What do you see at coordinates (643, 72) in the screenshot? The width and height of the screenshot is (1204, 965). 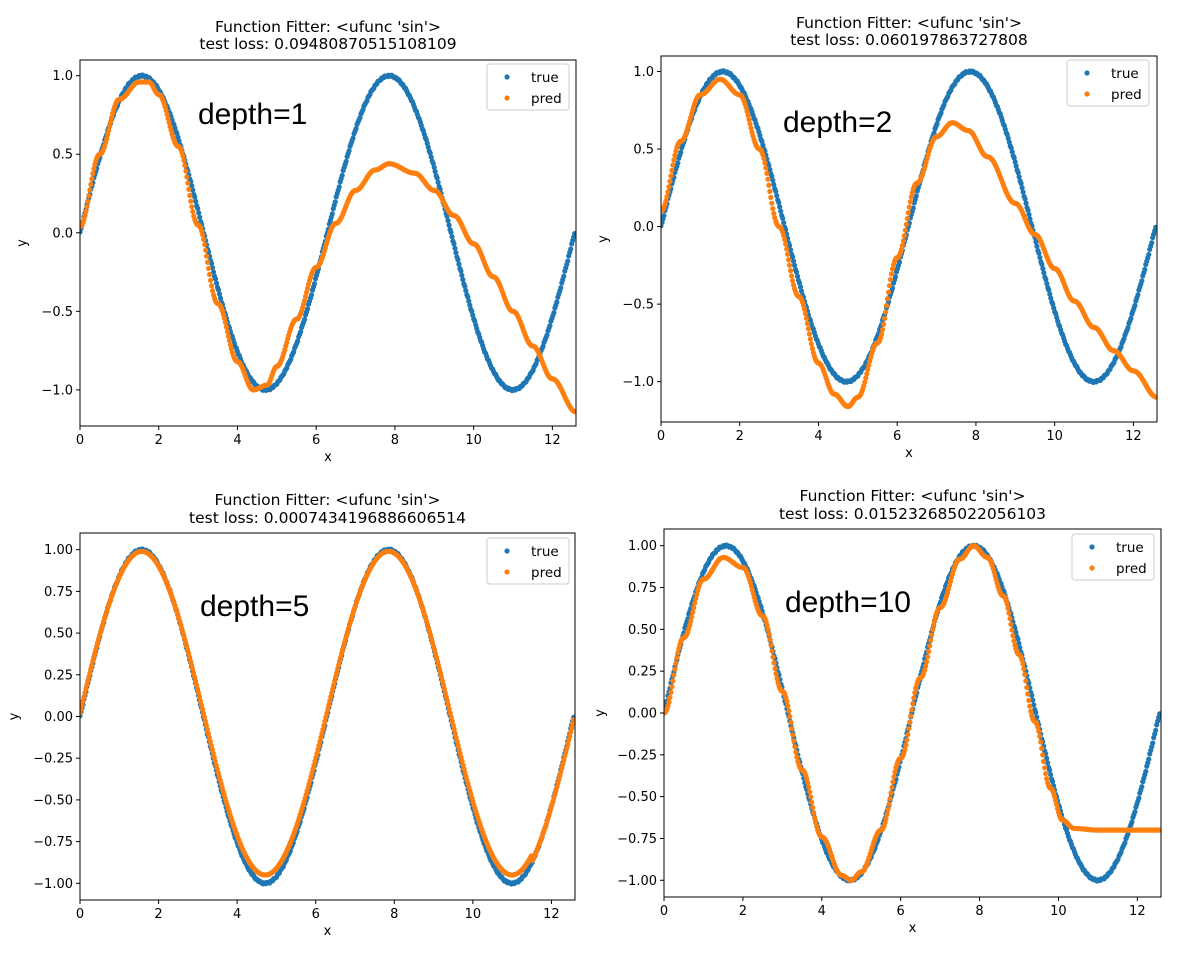 I see `y-tick-label: 1.0` at bounding box center [643, 72].